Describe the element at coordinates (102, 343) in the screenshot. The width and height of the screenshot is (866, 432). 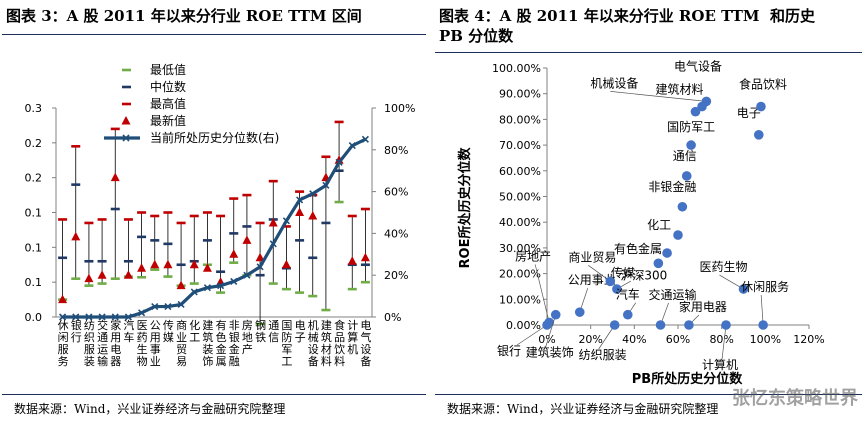
I see `category-label: 交通运输` at that location.